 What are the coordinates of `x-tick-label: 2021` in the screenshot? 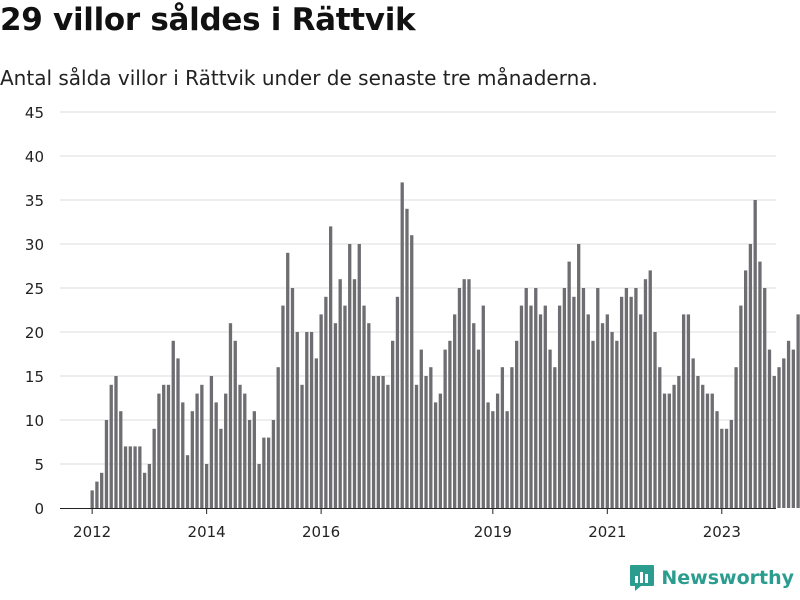 It's located at (607, 532).